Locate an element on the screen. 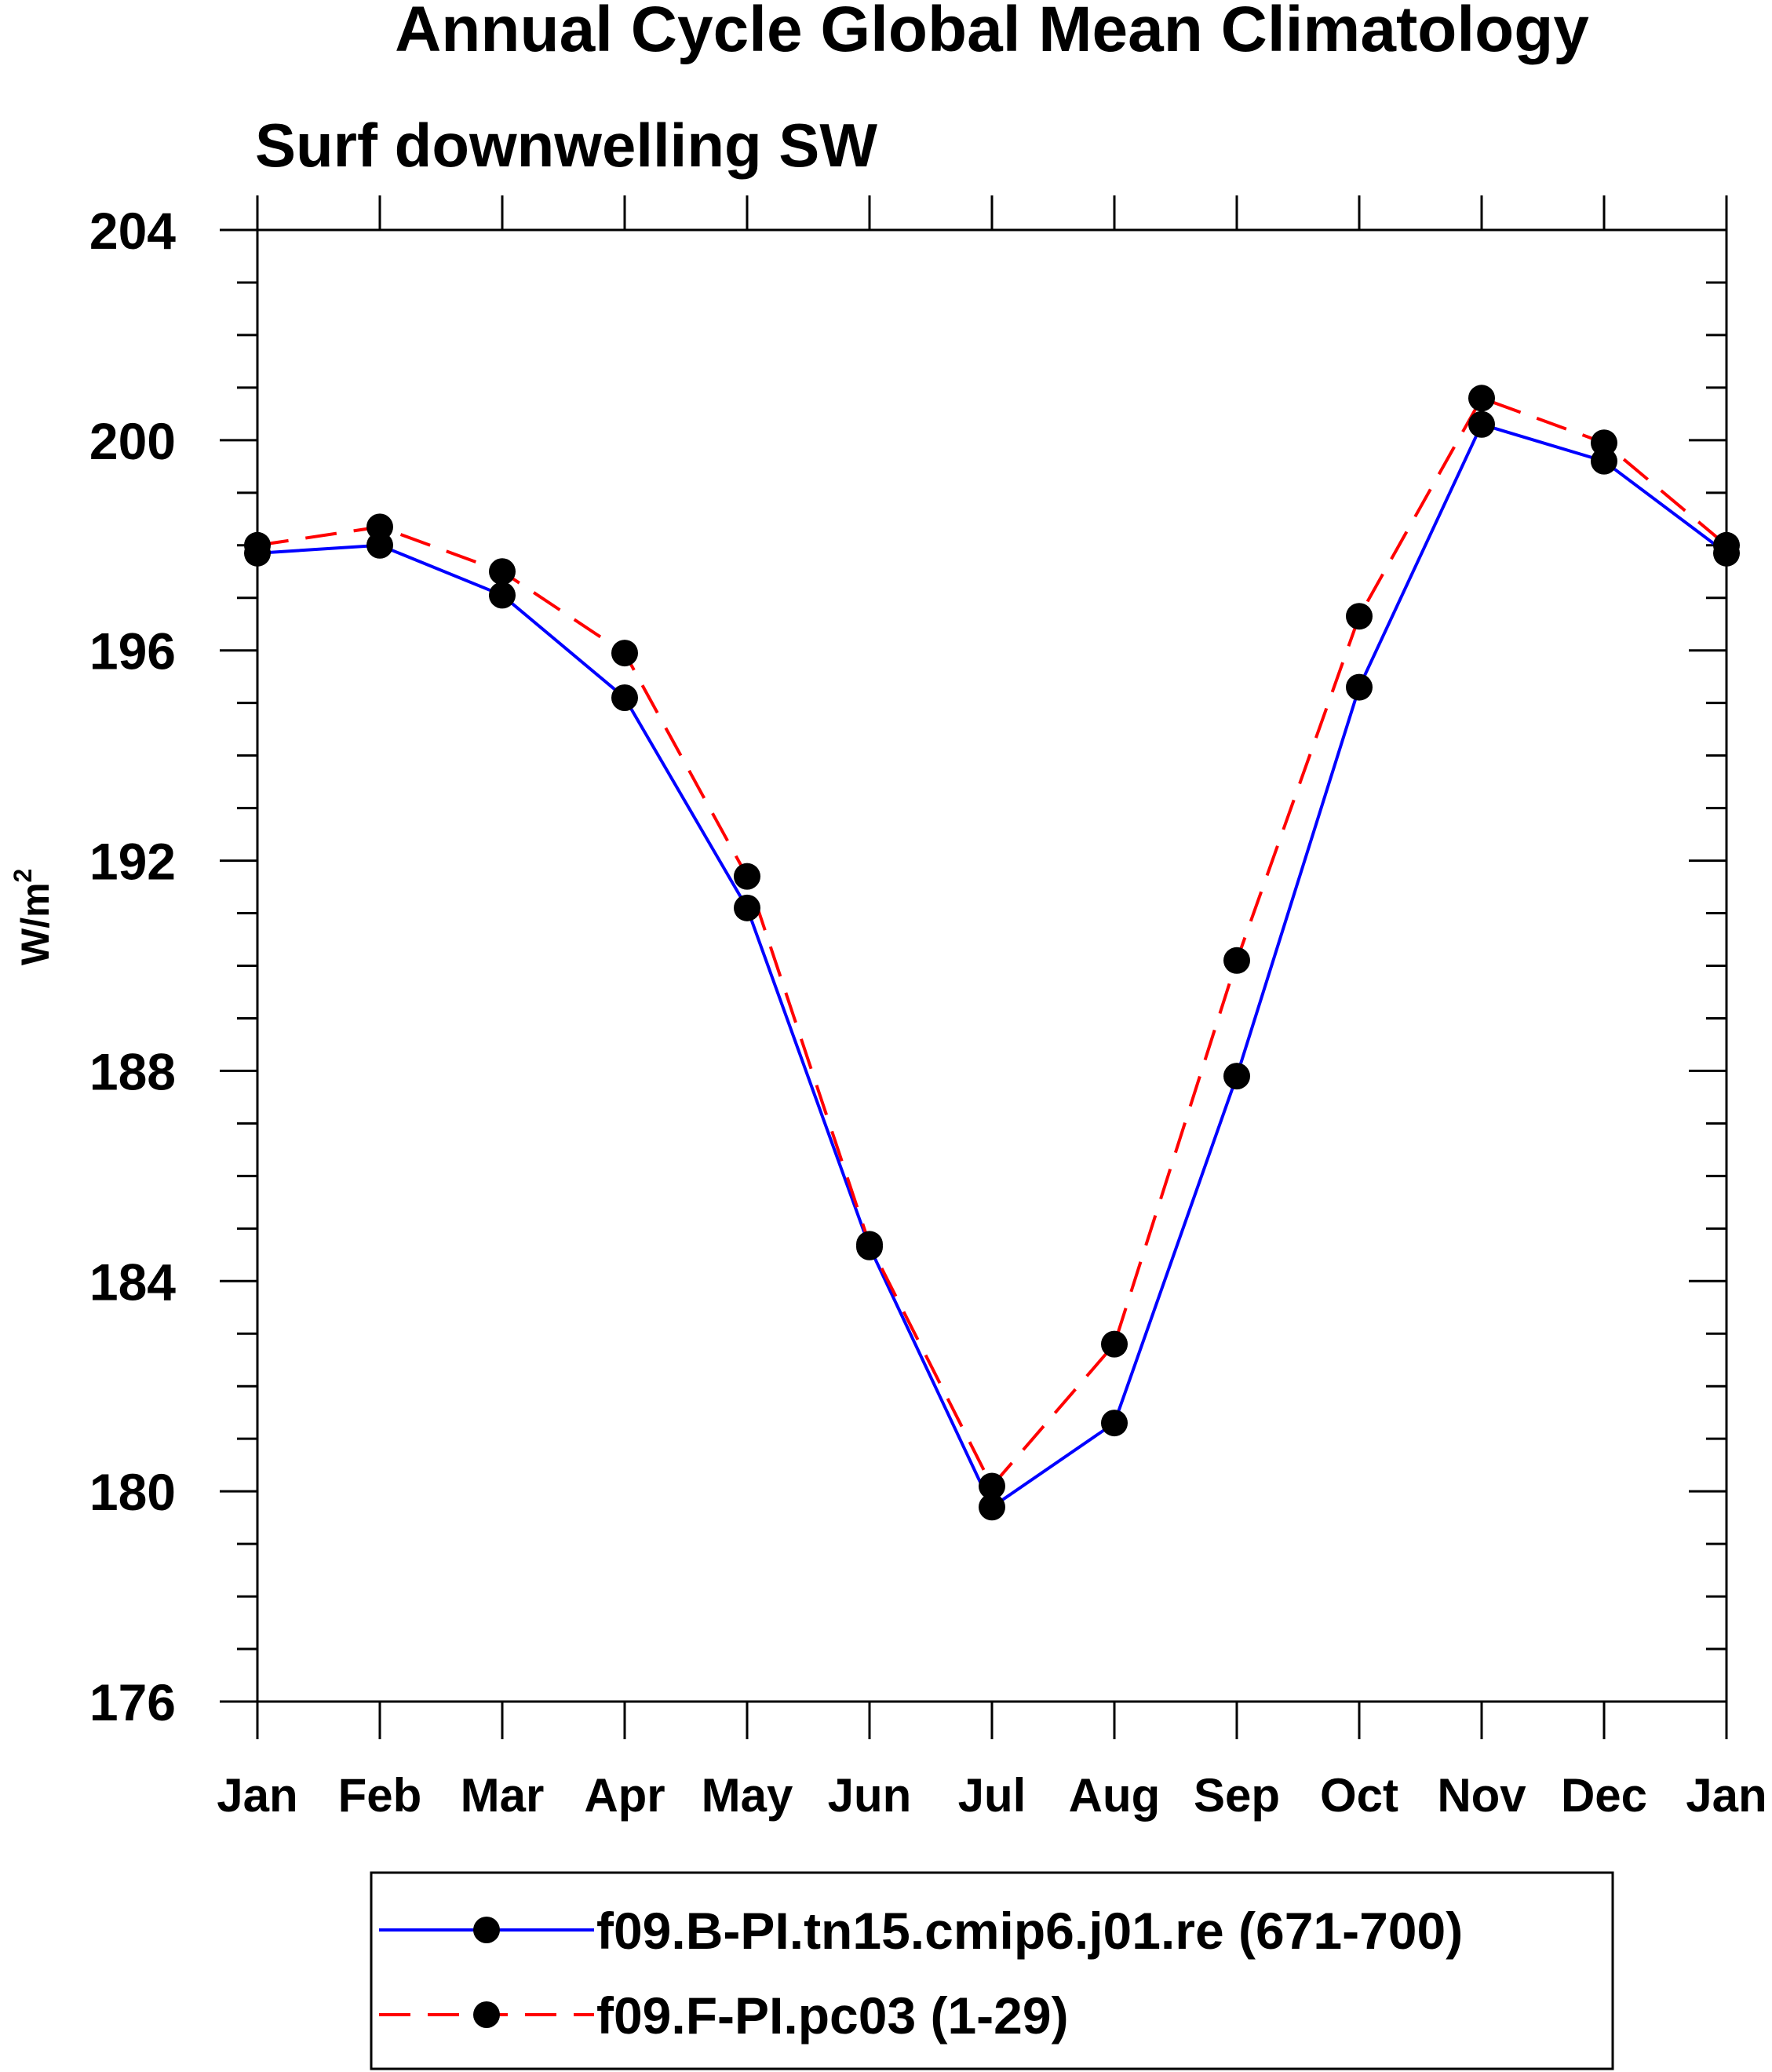  x-tick-label: Nov is located at coordinates (1481, 1795).